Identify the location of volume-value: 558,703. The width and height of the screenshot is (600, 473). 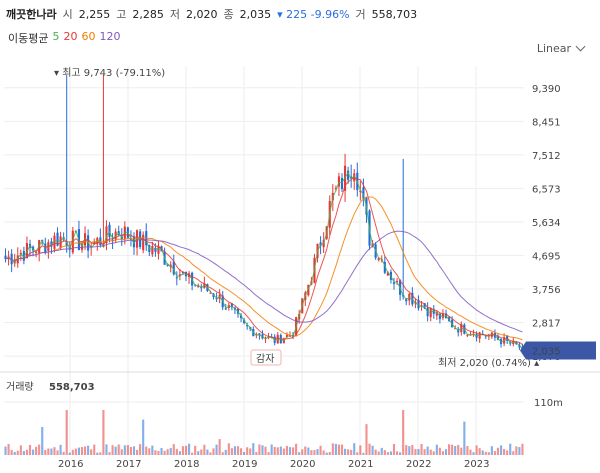
(394, 14).